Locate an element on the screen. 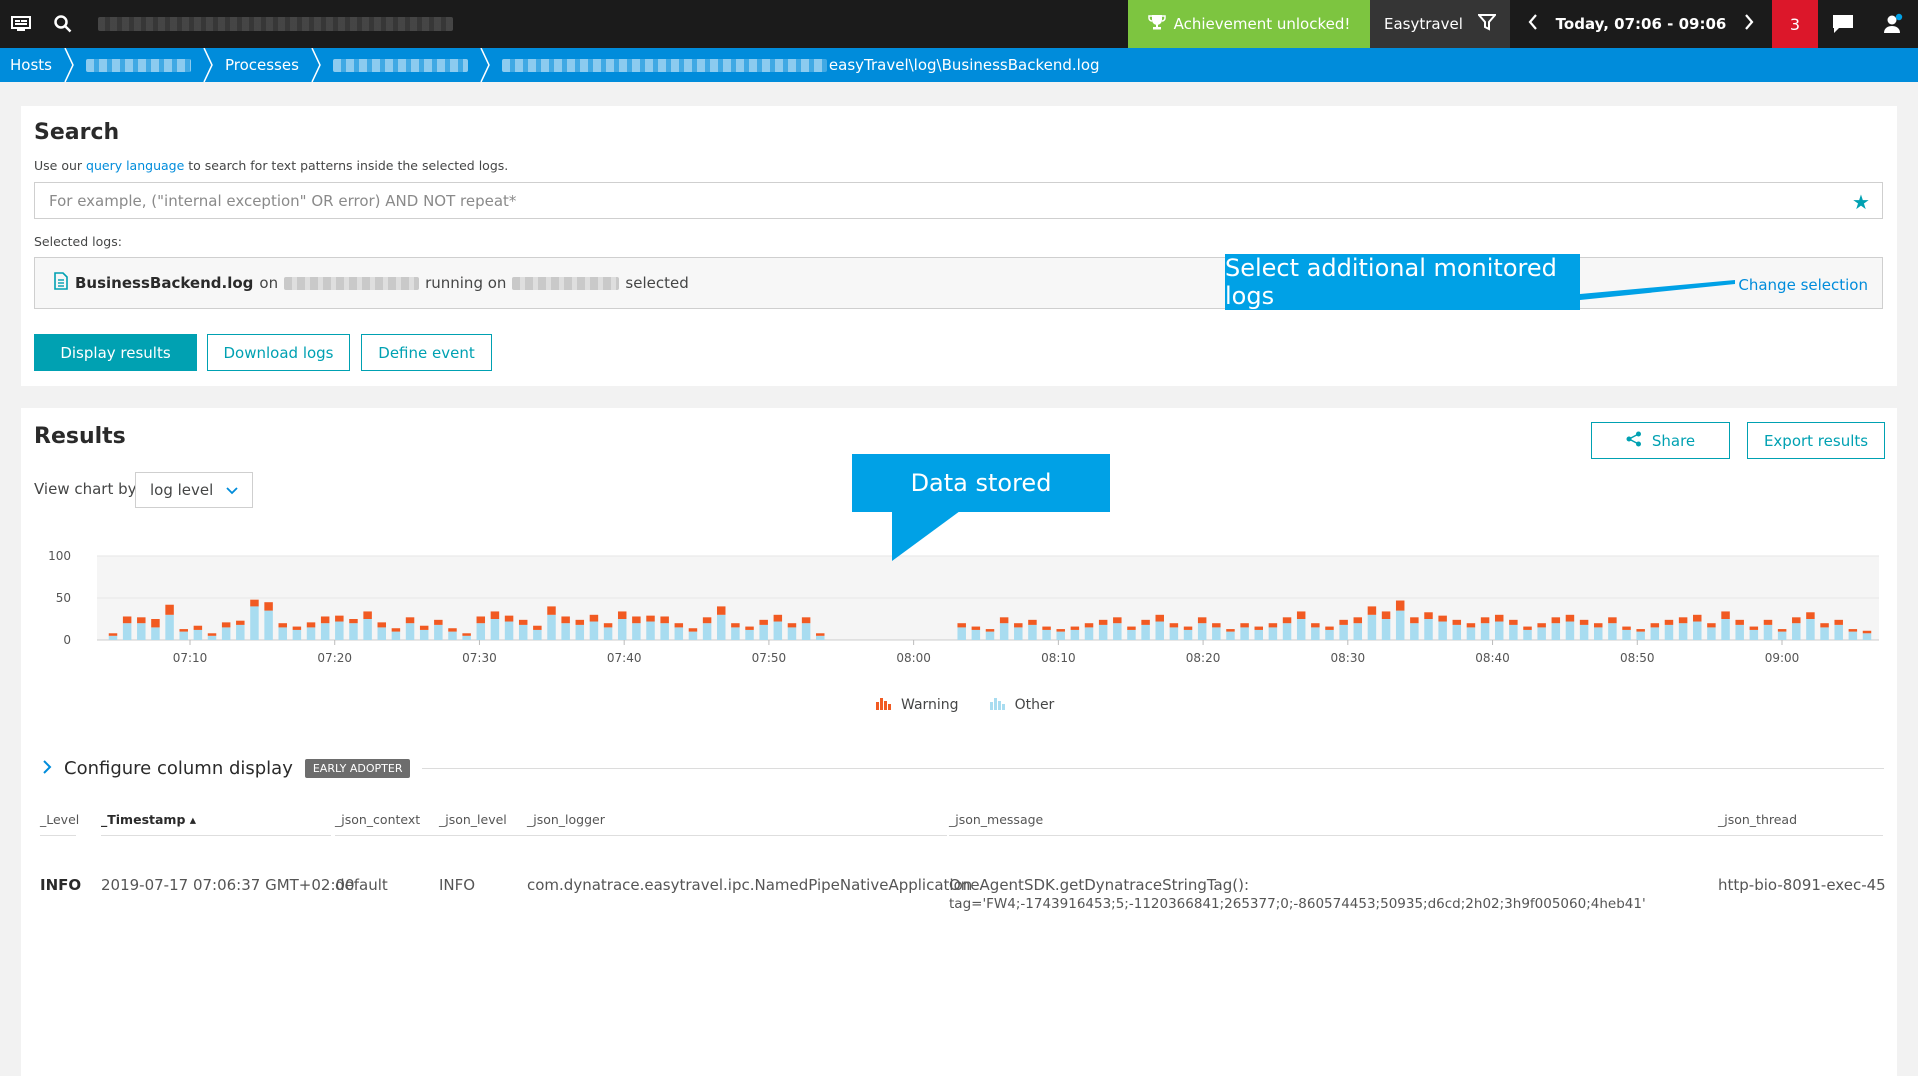  search-query-input is located at coordinates (958, 200).